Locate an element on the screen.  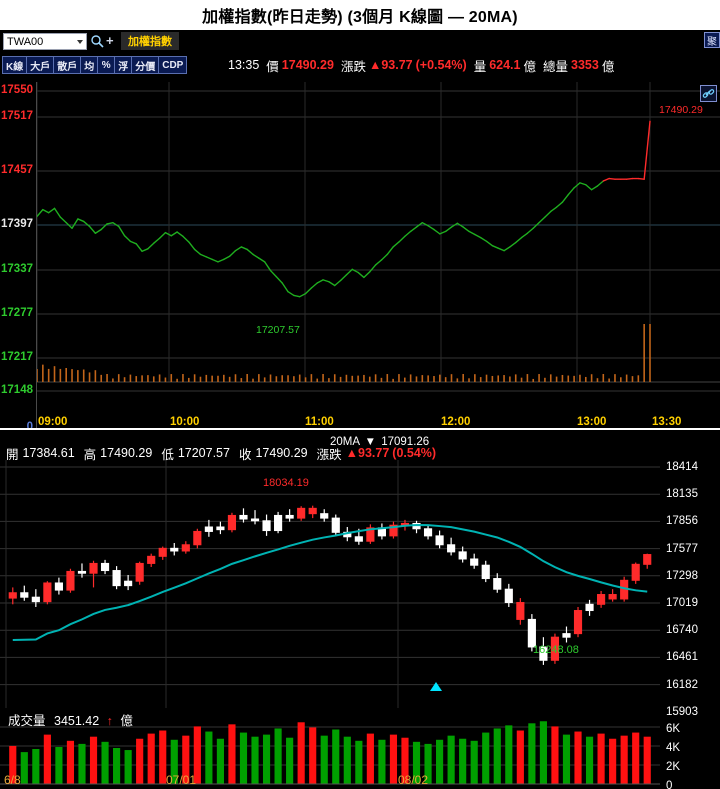
kline-y-label: 15903 is located at coordinates (682, 711).